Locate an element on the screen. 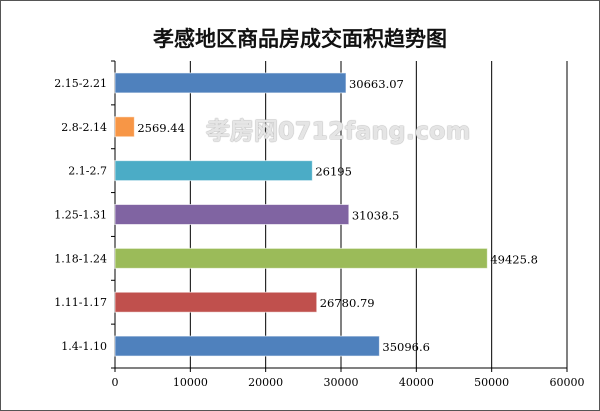 The width and height of the screenshot is (600, 411). y-tick-label: 1.18-1.24 is located at coordinates (80, 258).